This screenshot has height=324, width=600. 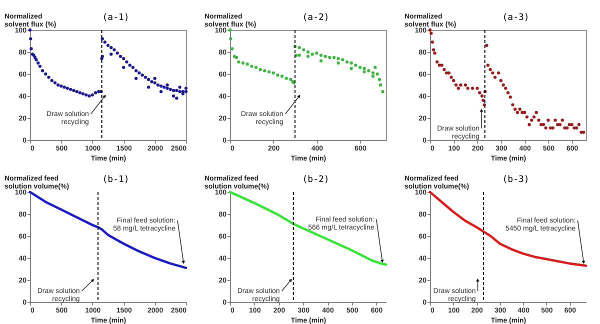 What do you see at coordinates (116, 180) in the screenshot?
I see `chart-title: (b-1)` at bounding box center [116, 180].